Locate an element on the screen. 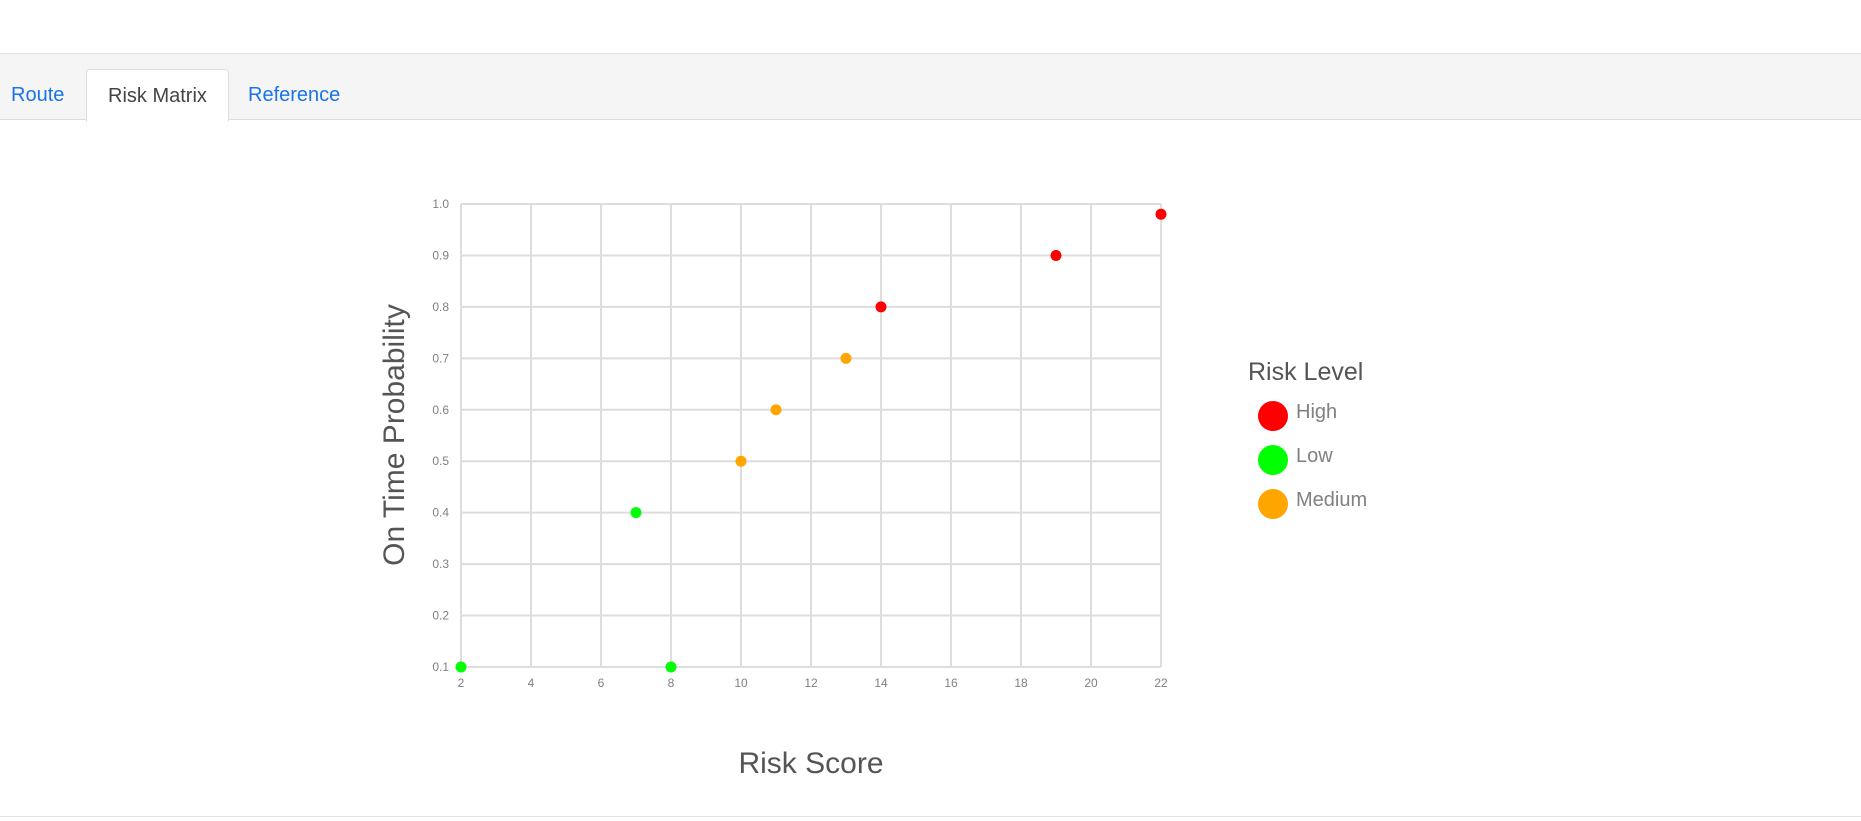 This screenshot has height=821, width=1861. x-tick-label: 12 is located at coordinates (811, 683).